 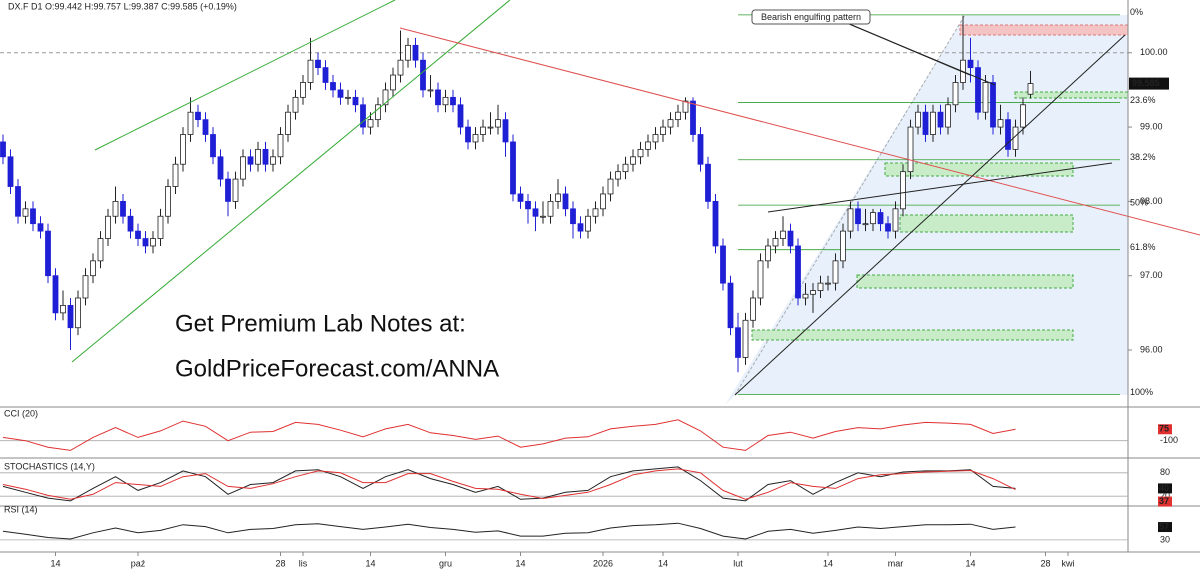 What do you see at coordinates (1044, 30) in the screenshot?
I see `resistance-zone` at bounding box center [1044, 30].